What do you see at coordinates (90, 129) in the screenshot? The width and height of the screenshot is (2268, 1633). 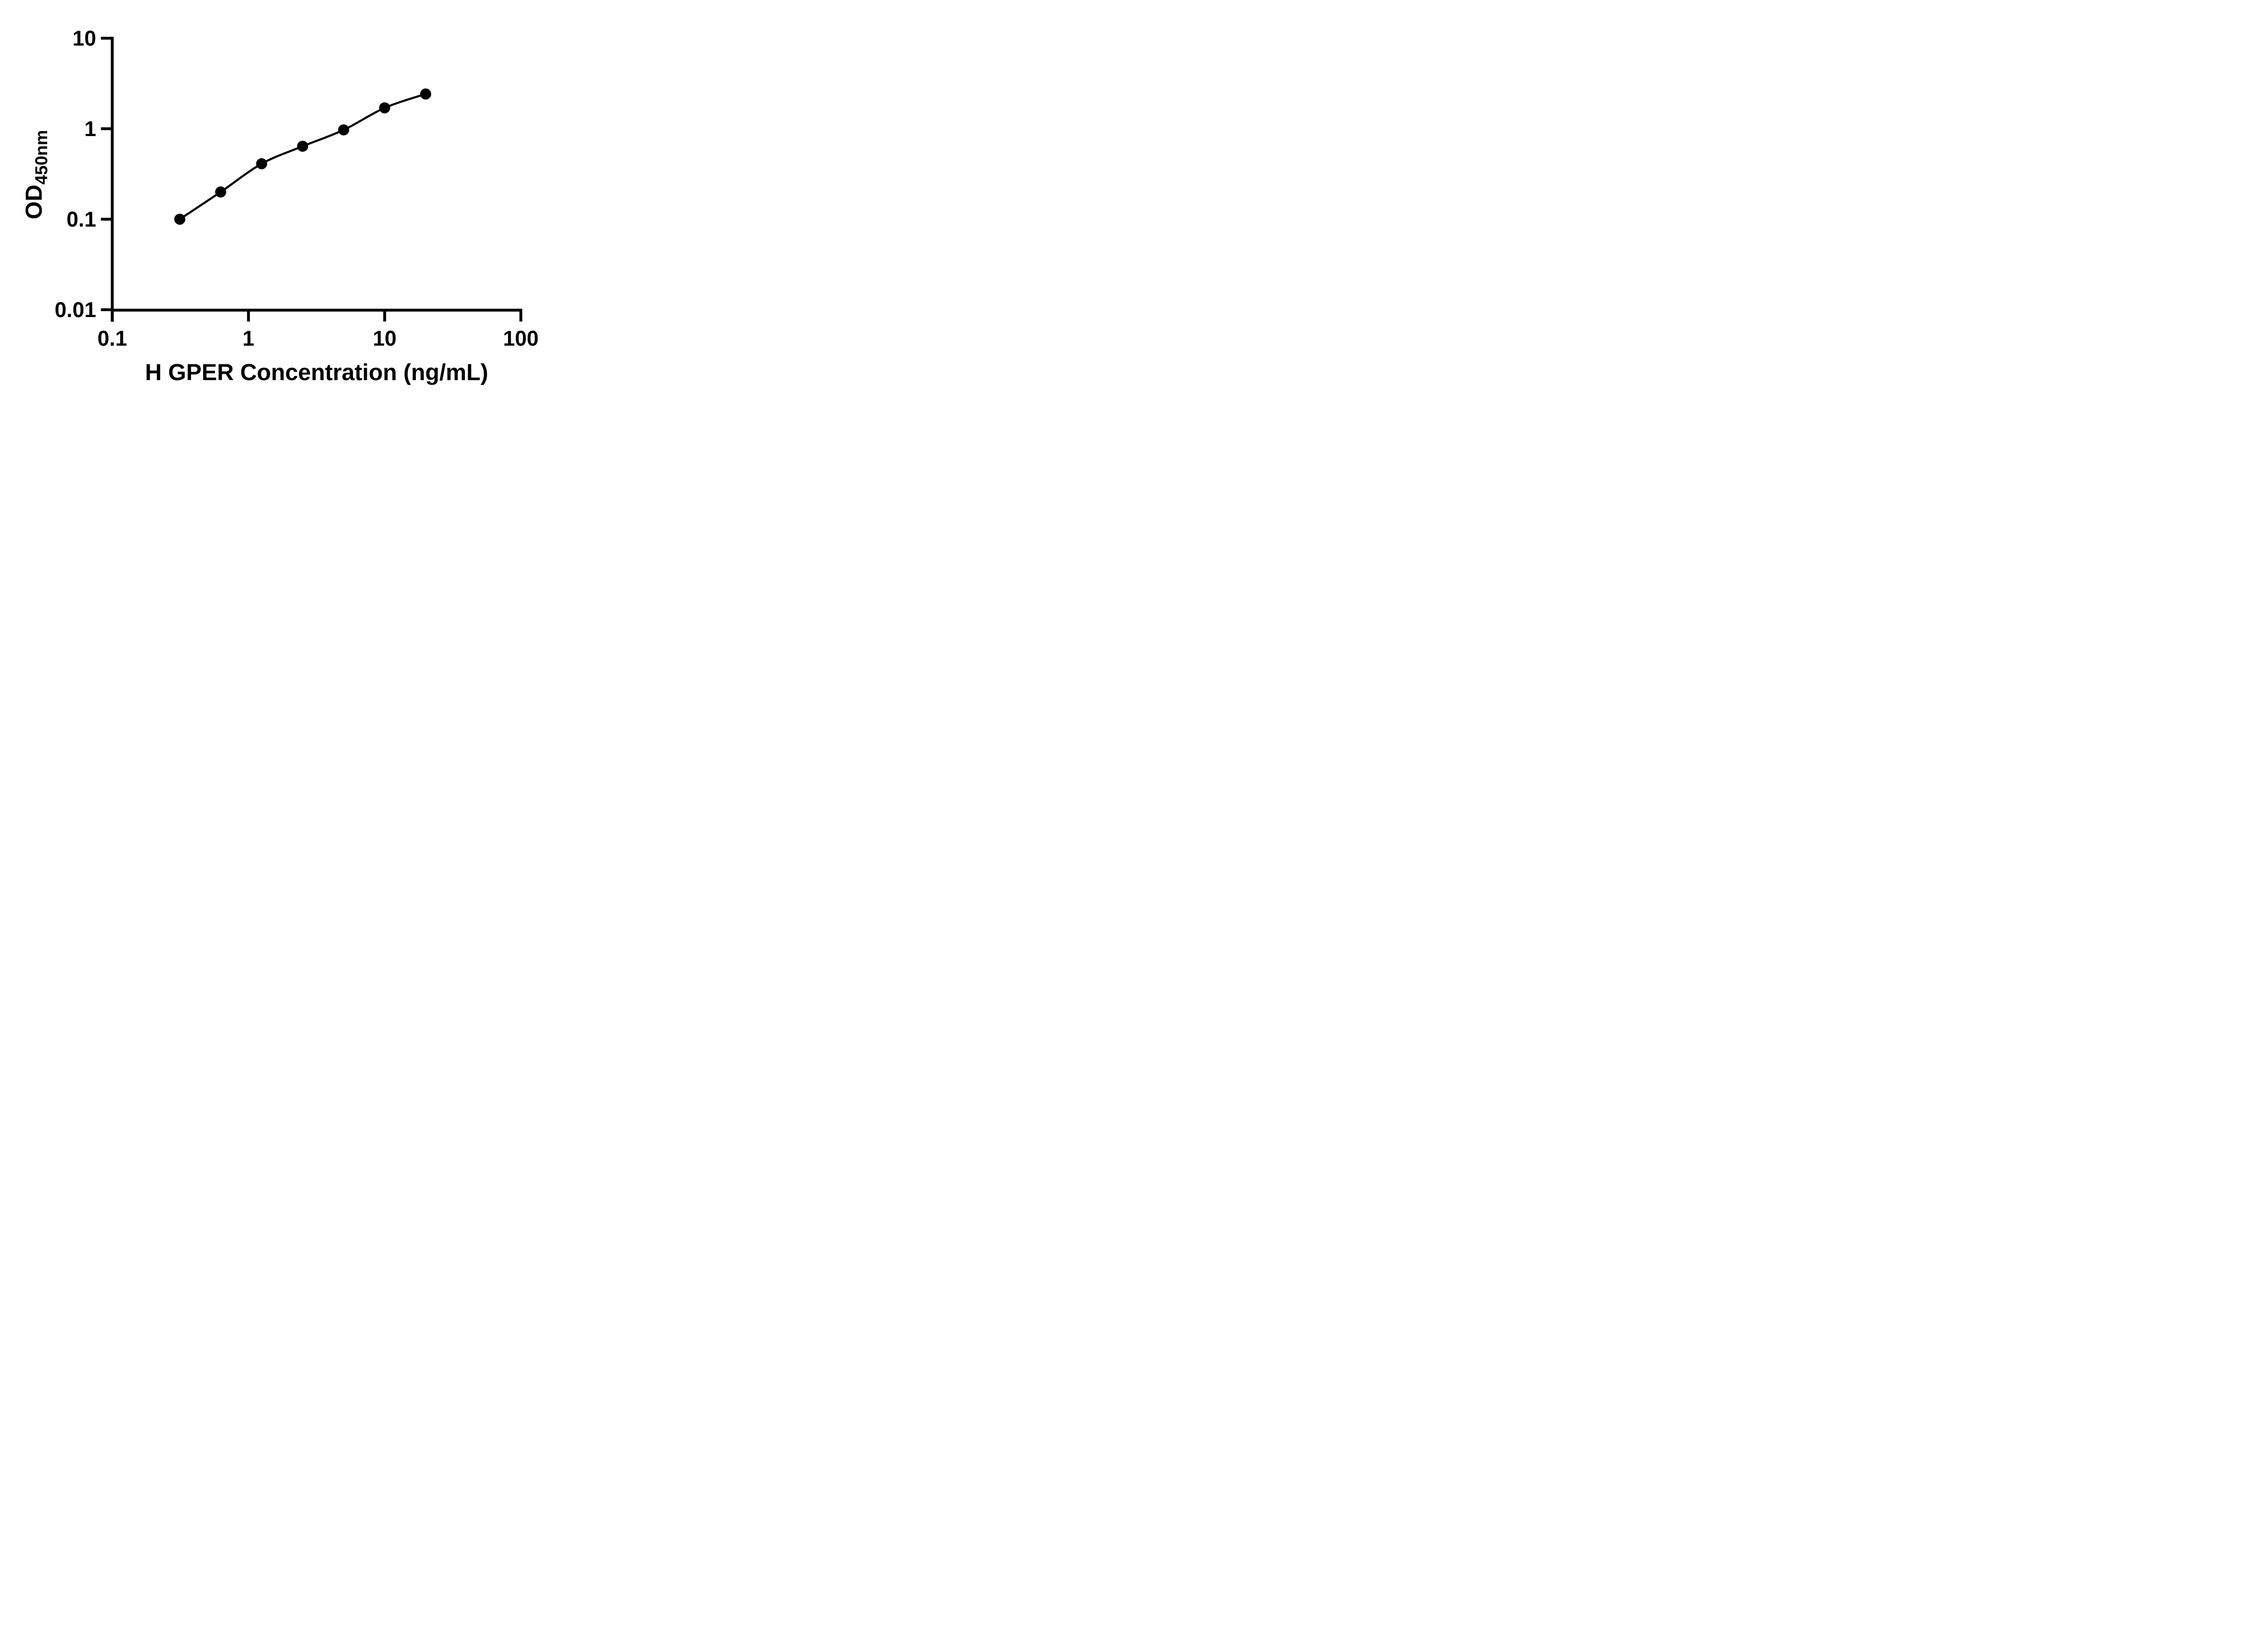 I see `y-tick-label: 1` at bounding box center [90, 129].